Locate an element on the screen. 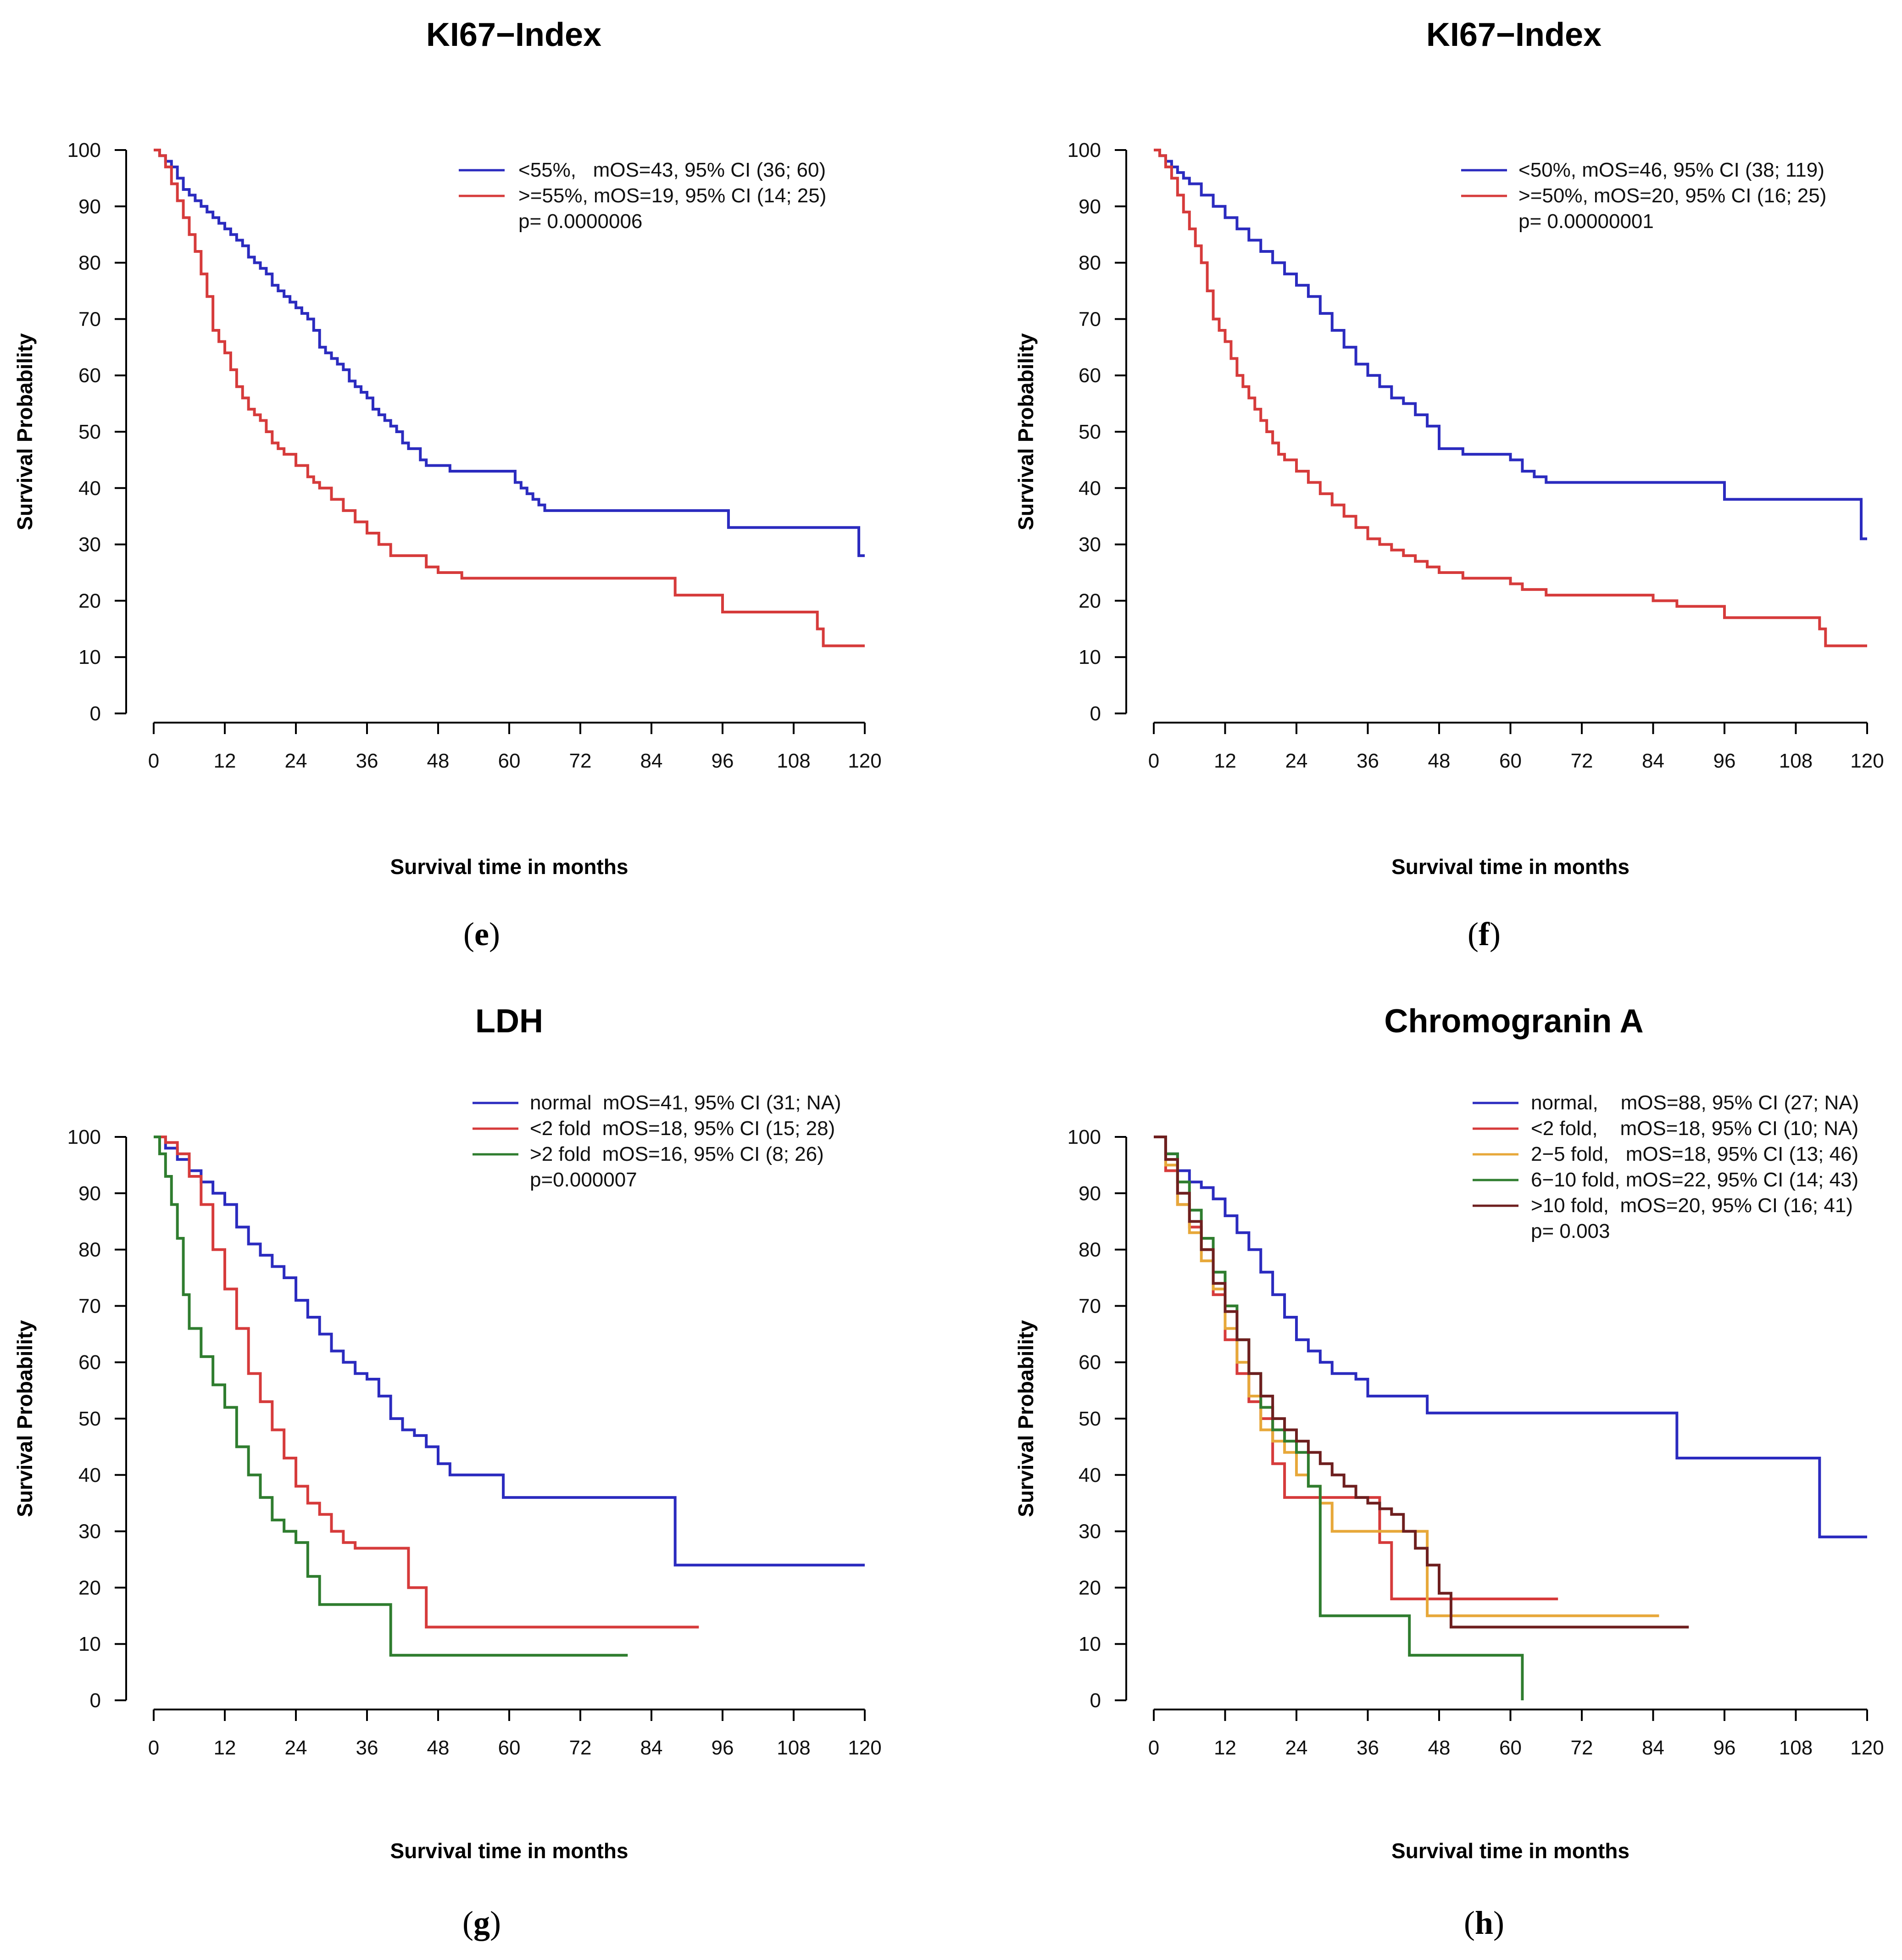  legend-label: >10 fold, mOS=20, 95% CI (16; 41) is located at coordinates (1692, 1205).